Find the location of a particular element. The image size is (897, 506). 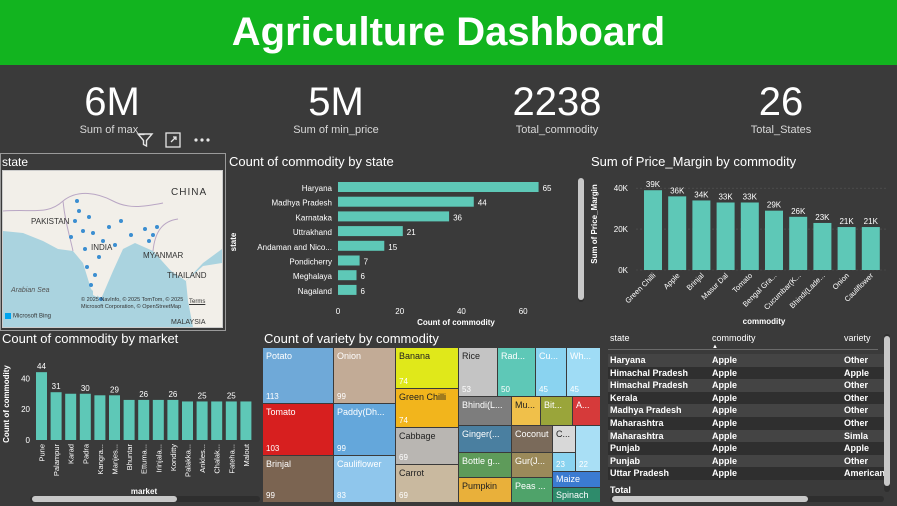

table-row: Himachal Pradesh Apple Other is located at coordinates (747, 385).